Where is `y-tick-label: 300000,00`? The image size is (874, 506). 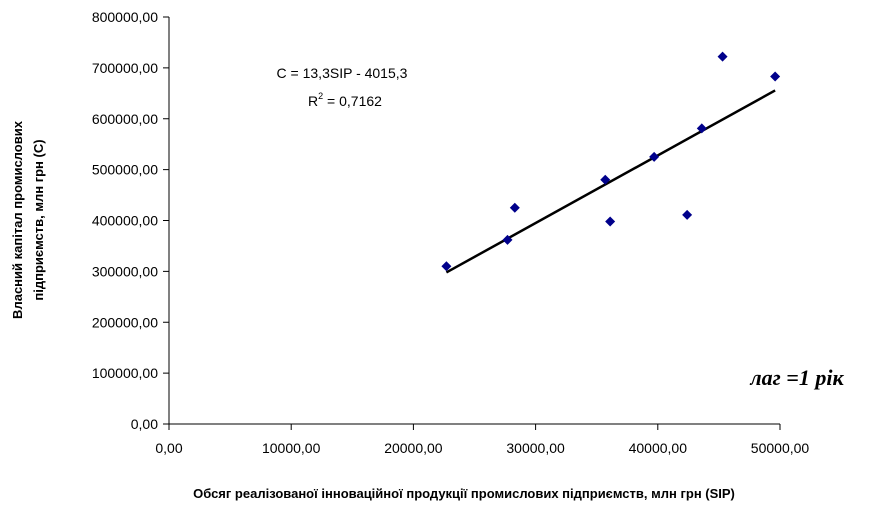
y-tick-label: 300000,00 is located at coordinates (125, 271).